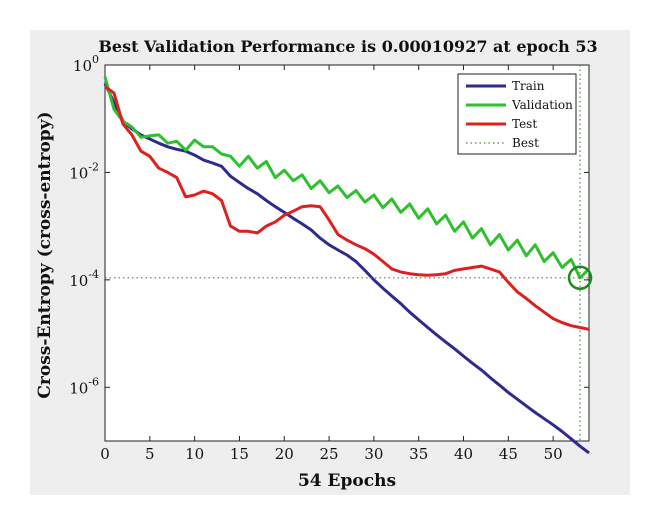  I want to click on legend-label-best: Best, so click(525, 143).